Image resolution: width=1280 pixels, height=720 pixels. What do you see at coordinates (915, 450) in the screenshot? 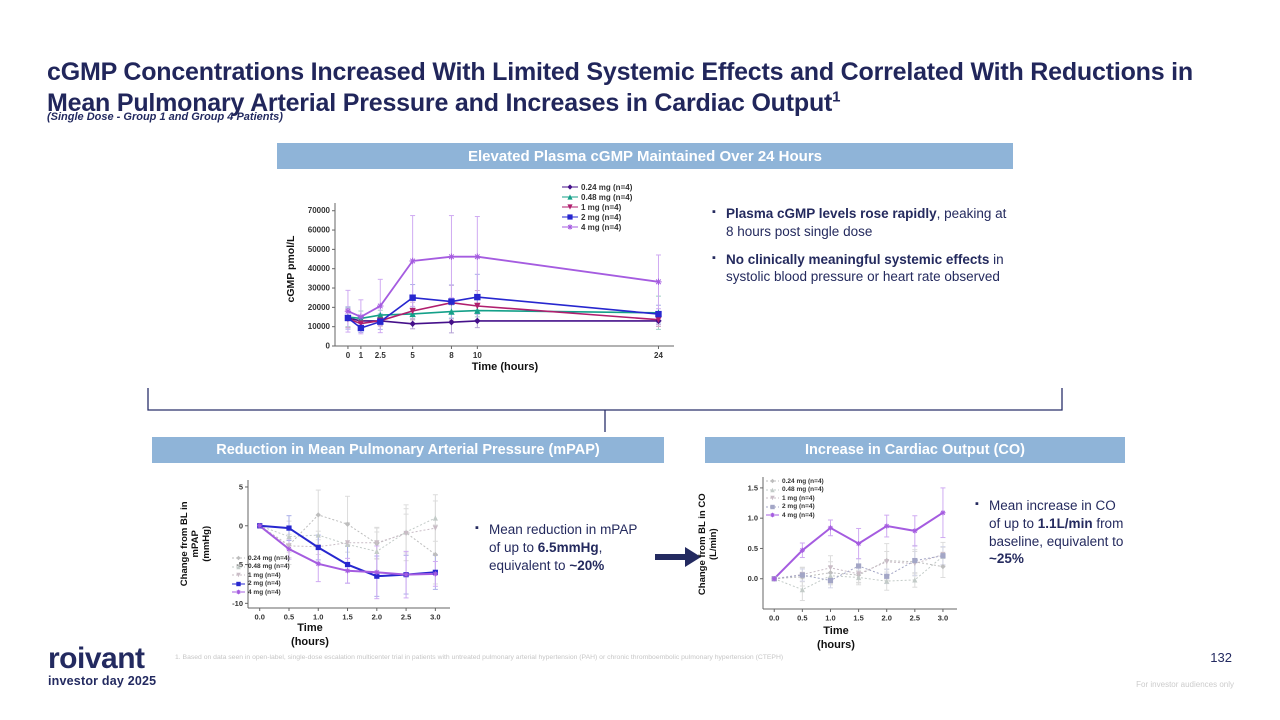
I see `section-header-co: Increase in Cardiac Output (CO)` at bounding box center [915, 450].